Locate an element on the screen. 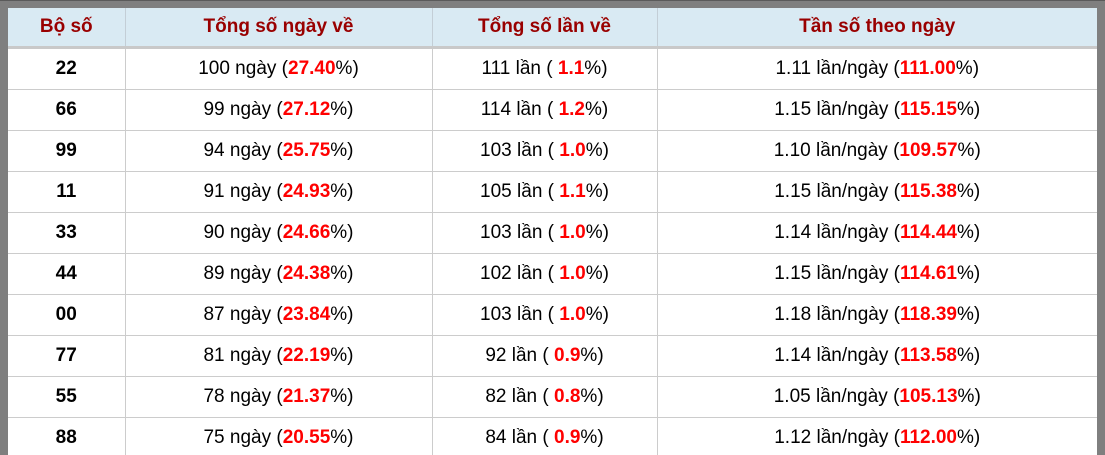 Image resolution: width=1105 pixels, height=455 pixels. cell-times: 92 lần ( 0.9%) is located at coordinates (544, 356).